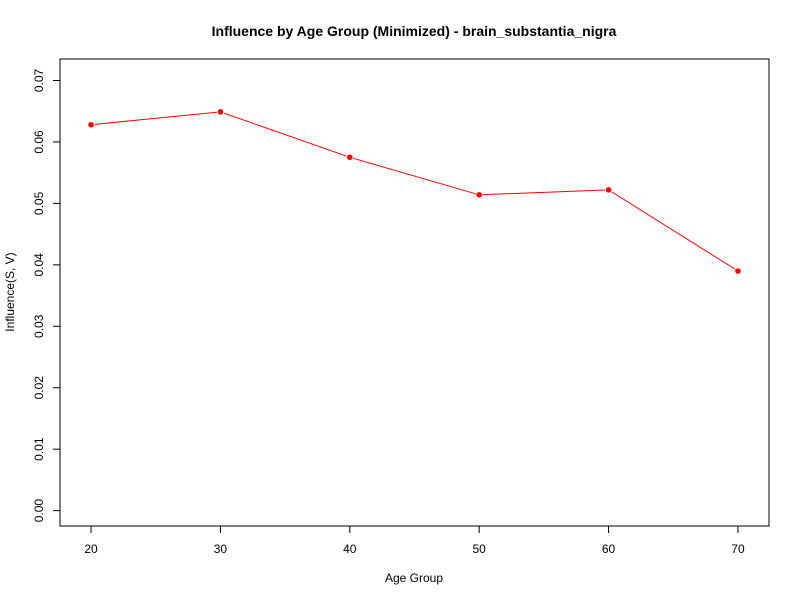 This screenshot has width=800, height=600. Describe the element at coordinates (39, 326) in the screenshot. I see `y-tick-label: 0.03` at that location.